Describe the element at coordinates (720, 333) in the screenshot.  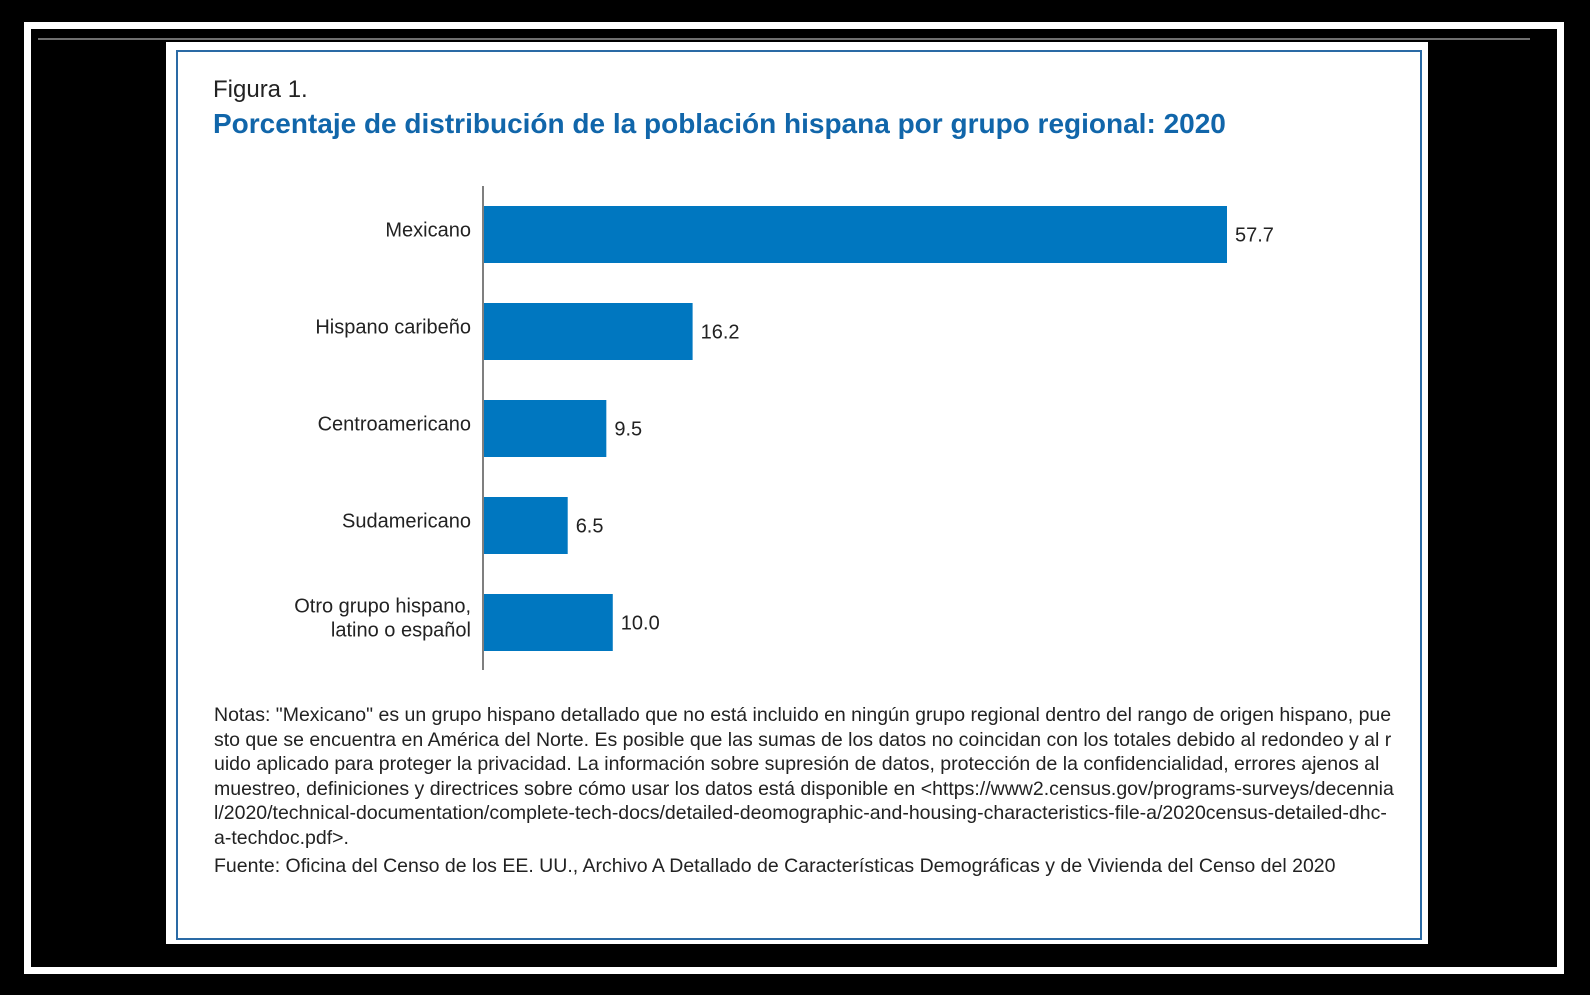
I see `bar-value-label: 16.2` at that location.